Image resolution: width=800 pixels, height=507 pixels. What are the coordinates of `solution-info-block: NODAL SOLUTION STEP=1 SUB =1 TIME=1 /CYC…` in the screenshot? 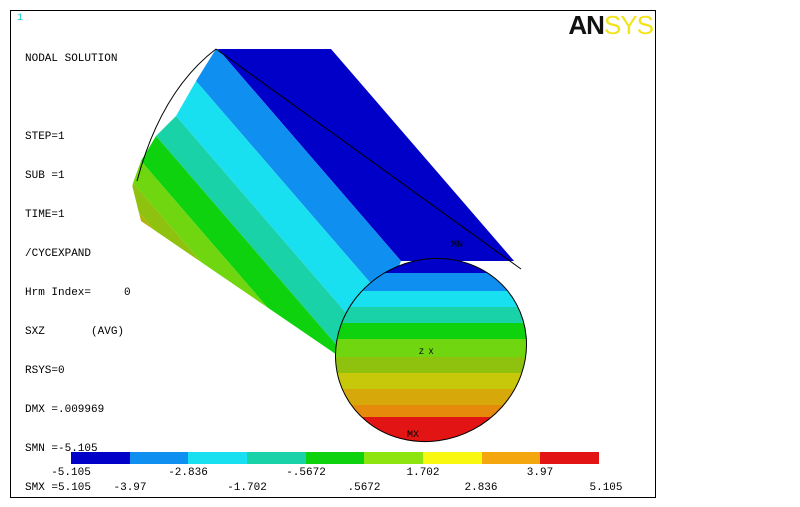 It's located at (78, 262).